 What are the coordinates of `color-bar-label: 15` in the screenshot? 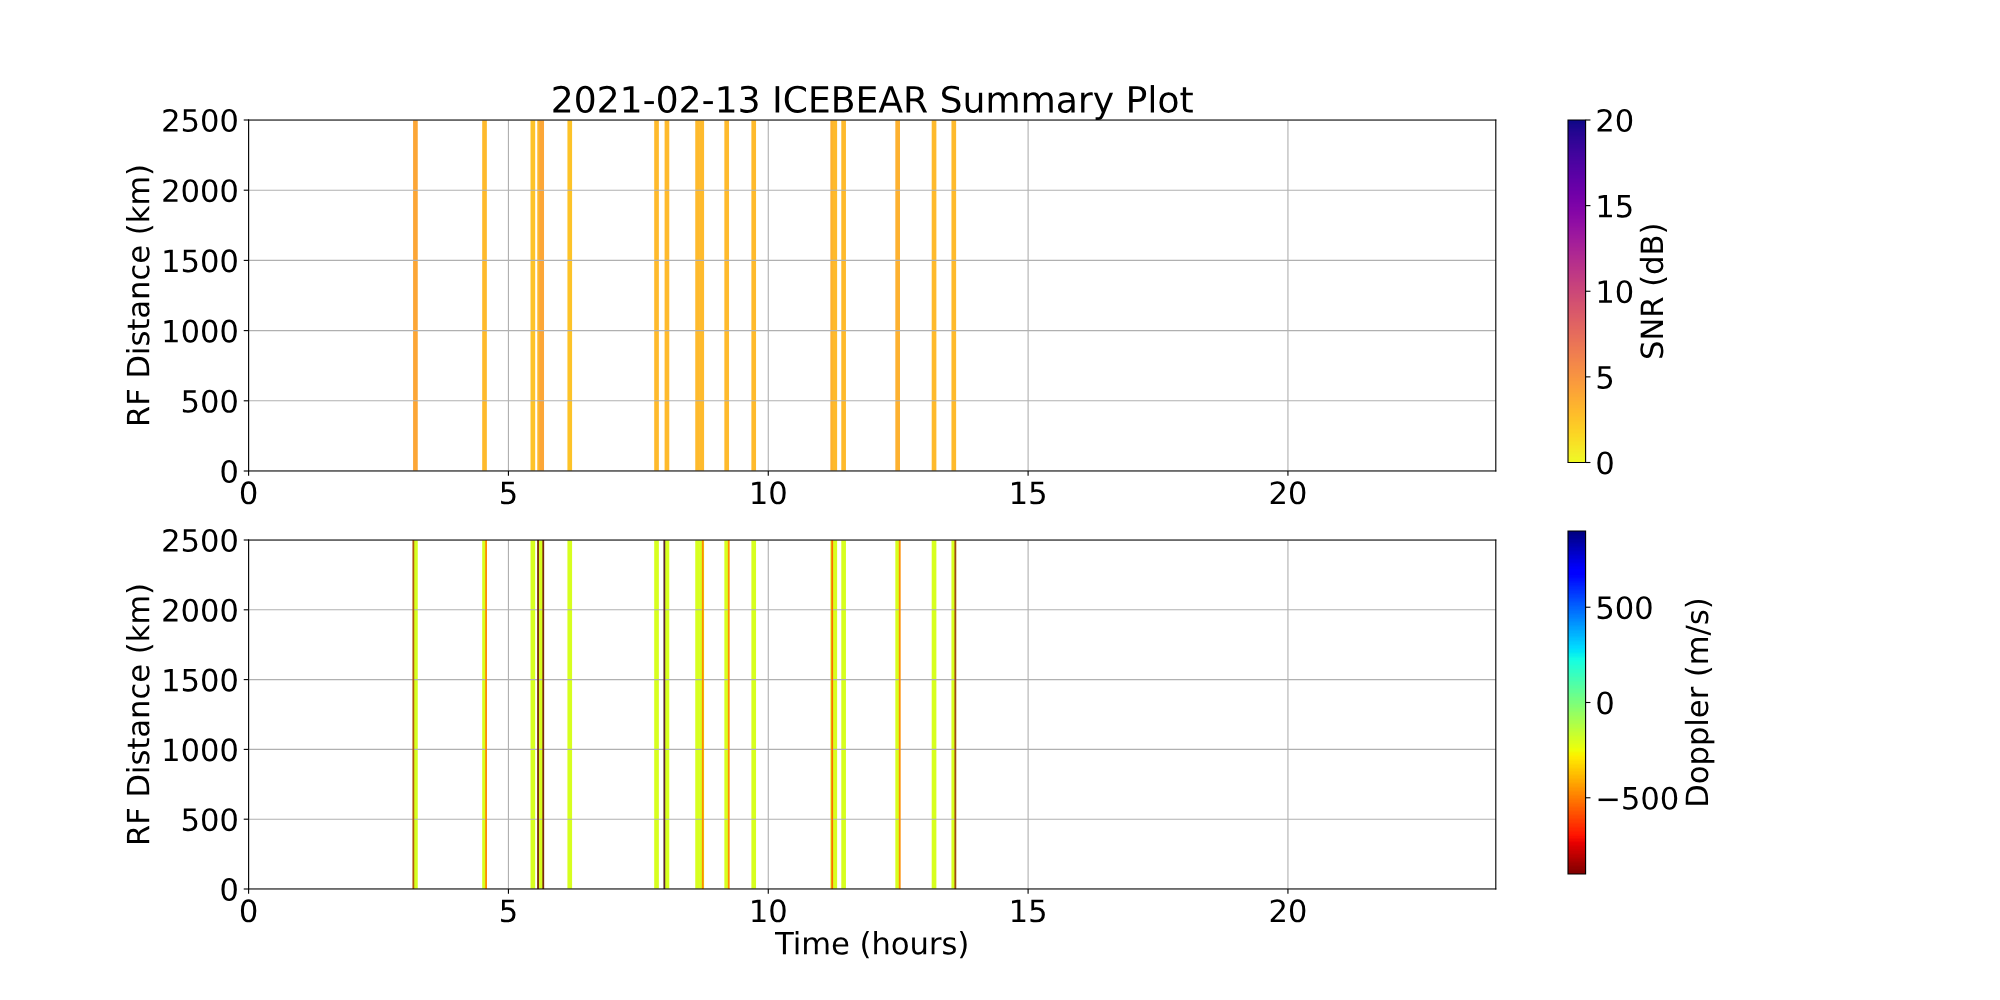 It's located at (1615, 206).